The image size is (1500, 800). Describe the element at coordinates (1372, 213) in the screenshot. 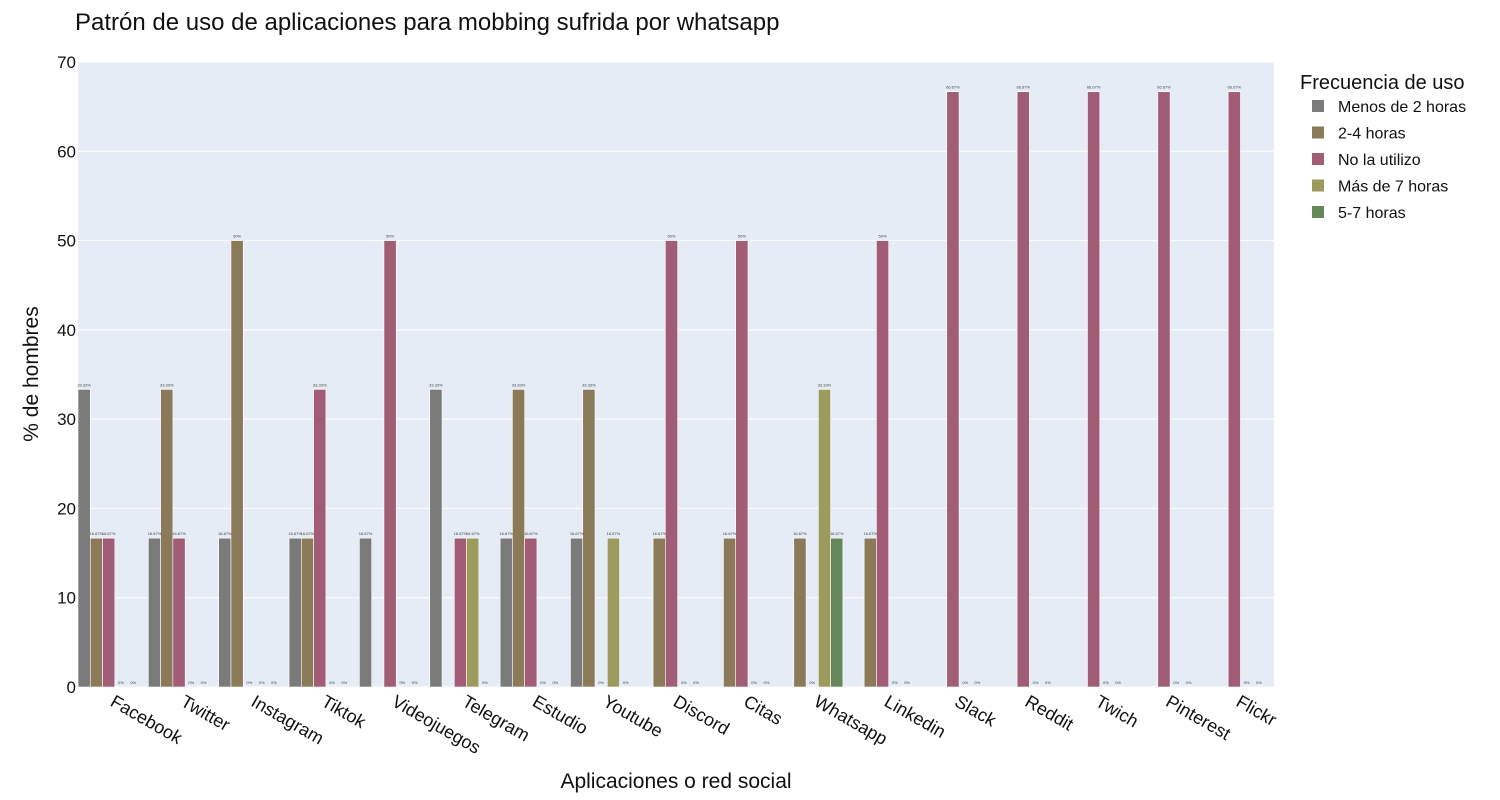

I see `legend-label: 5-7 horas` at that location.